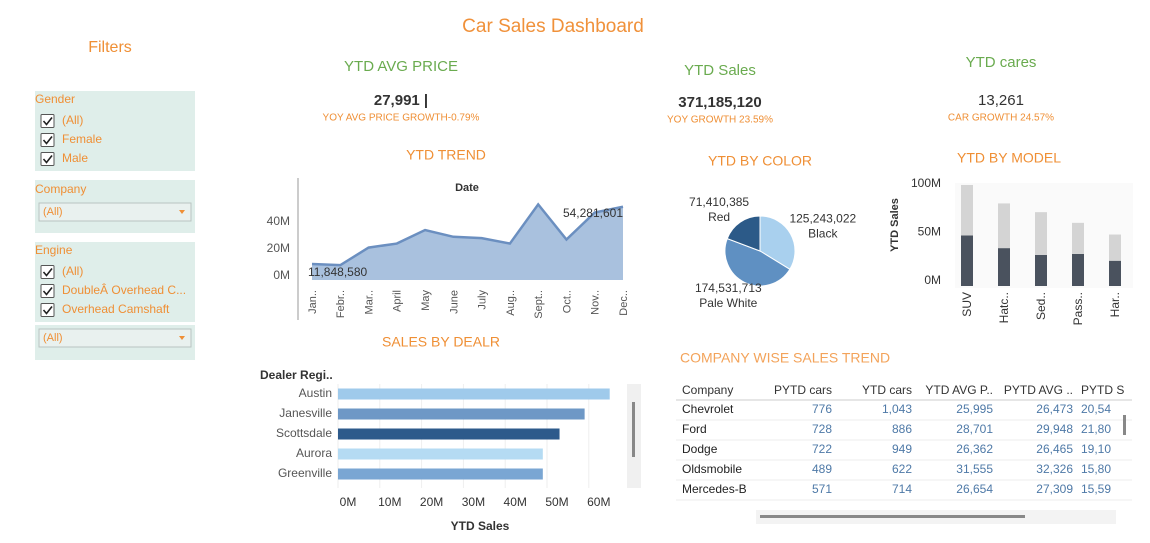 This screenshot has width=1150, height=543. Describe the element at coordinates (897, 409) in the screenshot. I see `table-cell: 1,043` at that location.